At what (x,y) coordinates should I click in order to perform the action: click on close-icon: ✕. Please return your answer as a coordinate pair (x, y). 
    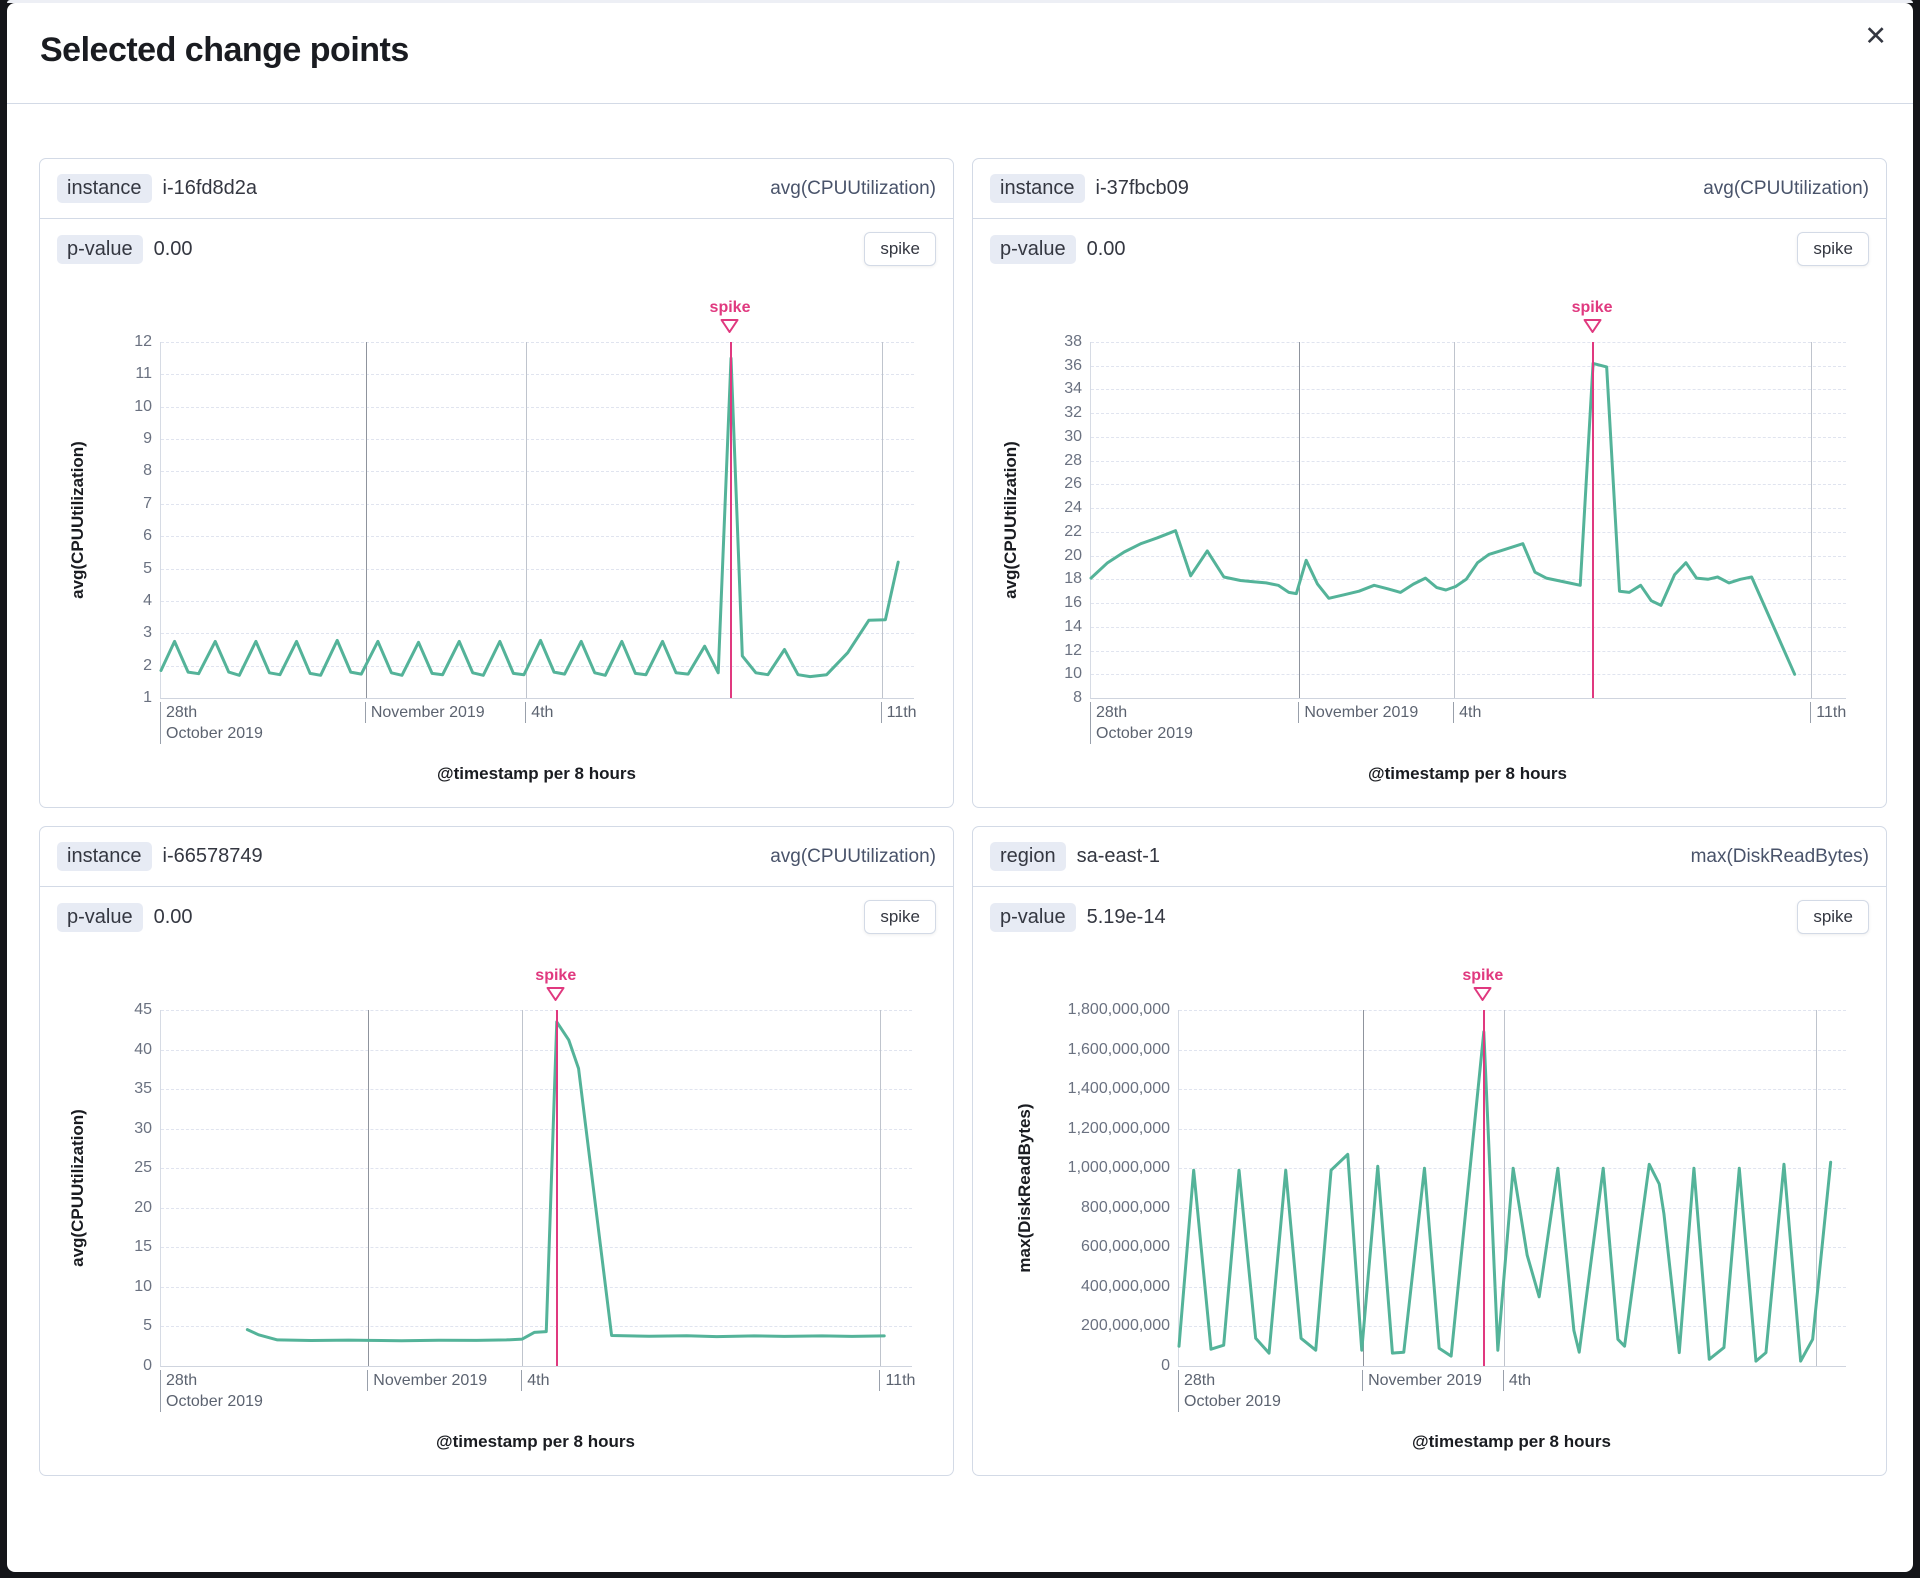
    Looking at the image, I should click on (1875, 36).